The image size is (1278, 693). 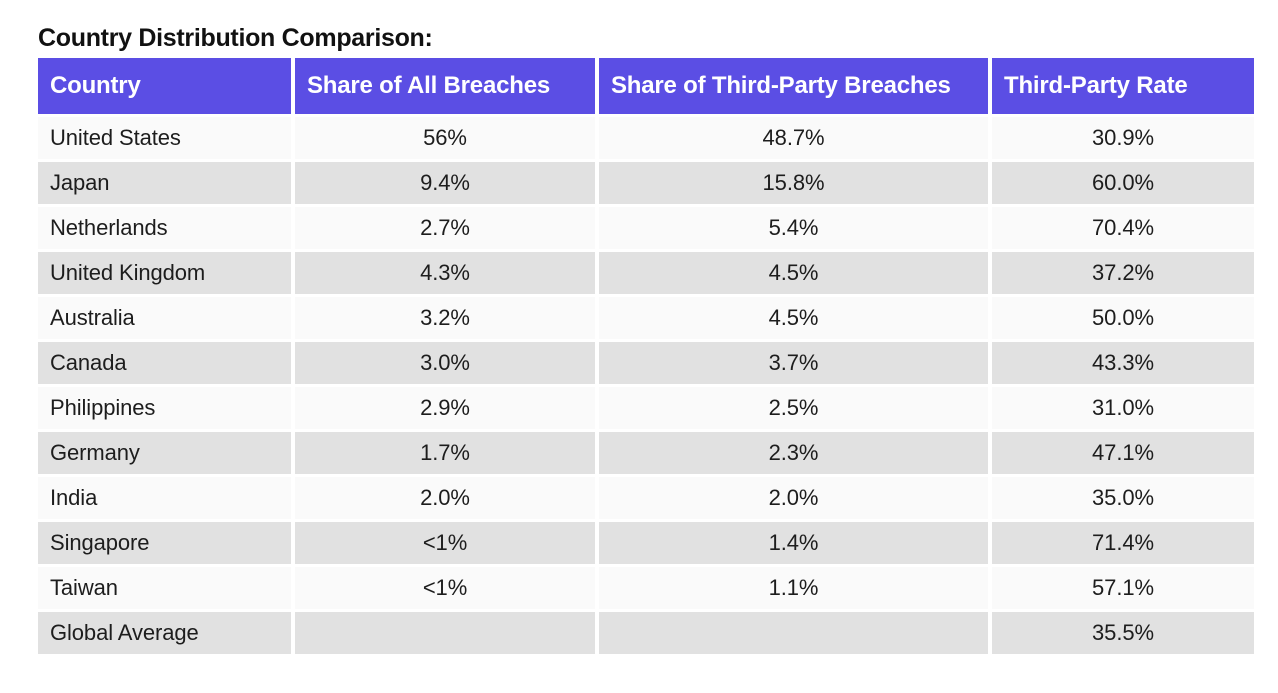 What do you see at coordinates (1123, 498) in the screenshot?
I see `value-cell: 35.0%` at bounding box center [1123, 498].